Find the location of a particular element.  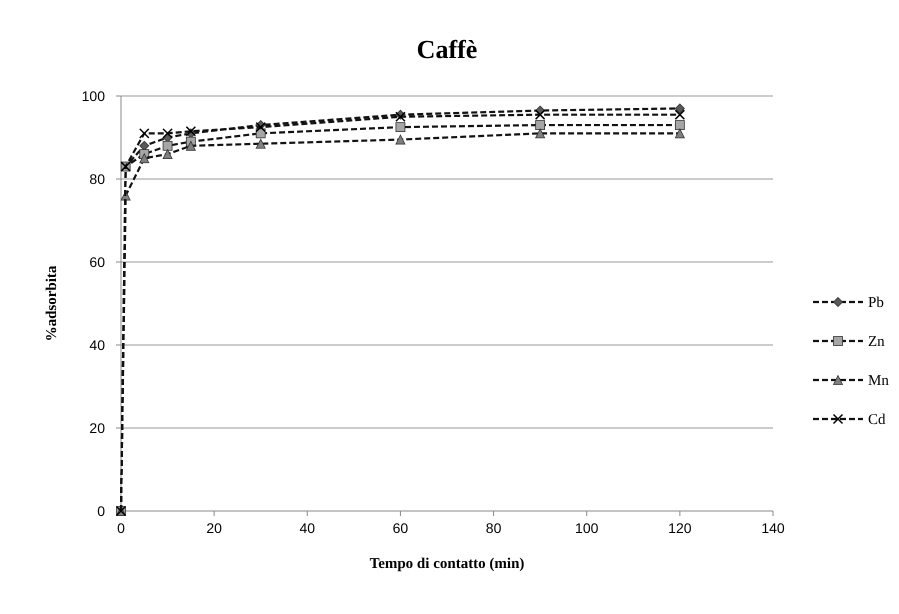

y-tick-label: 80 is located at coordinates (97, 179).